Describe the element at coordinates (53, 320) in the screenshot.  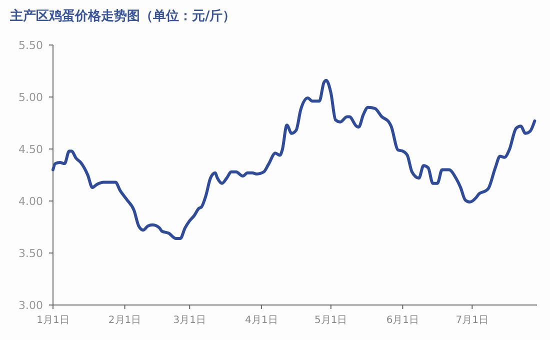
I see `x-tick-label: 1月1日` at that location.